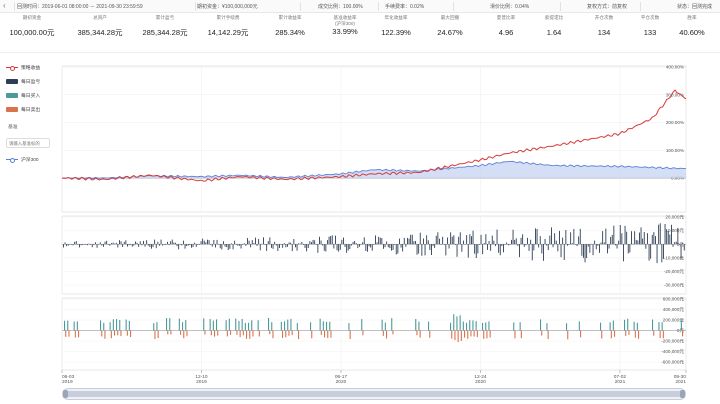 The height and width of the screenshot is (404, 720). What do you see at coordinates (675, 67) in the screenshot?
I see `y-tick-label: 400.00%` at bounding box center [675, 67].